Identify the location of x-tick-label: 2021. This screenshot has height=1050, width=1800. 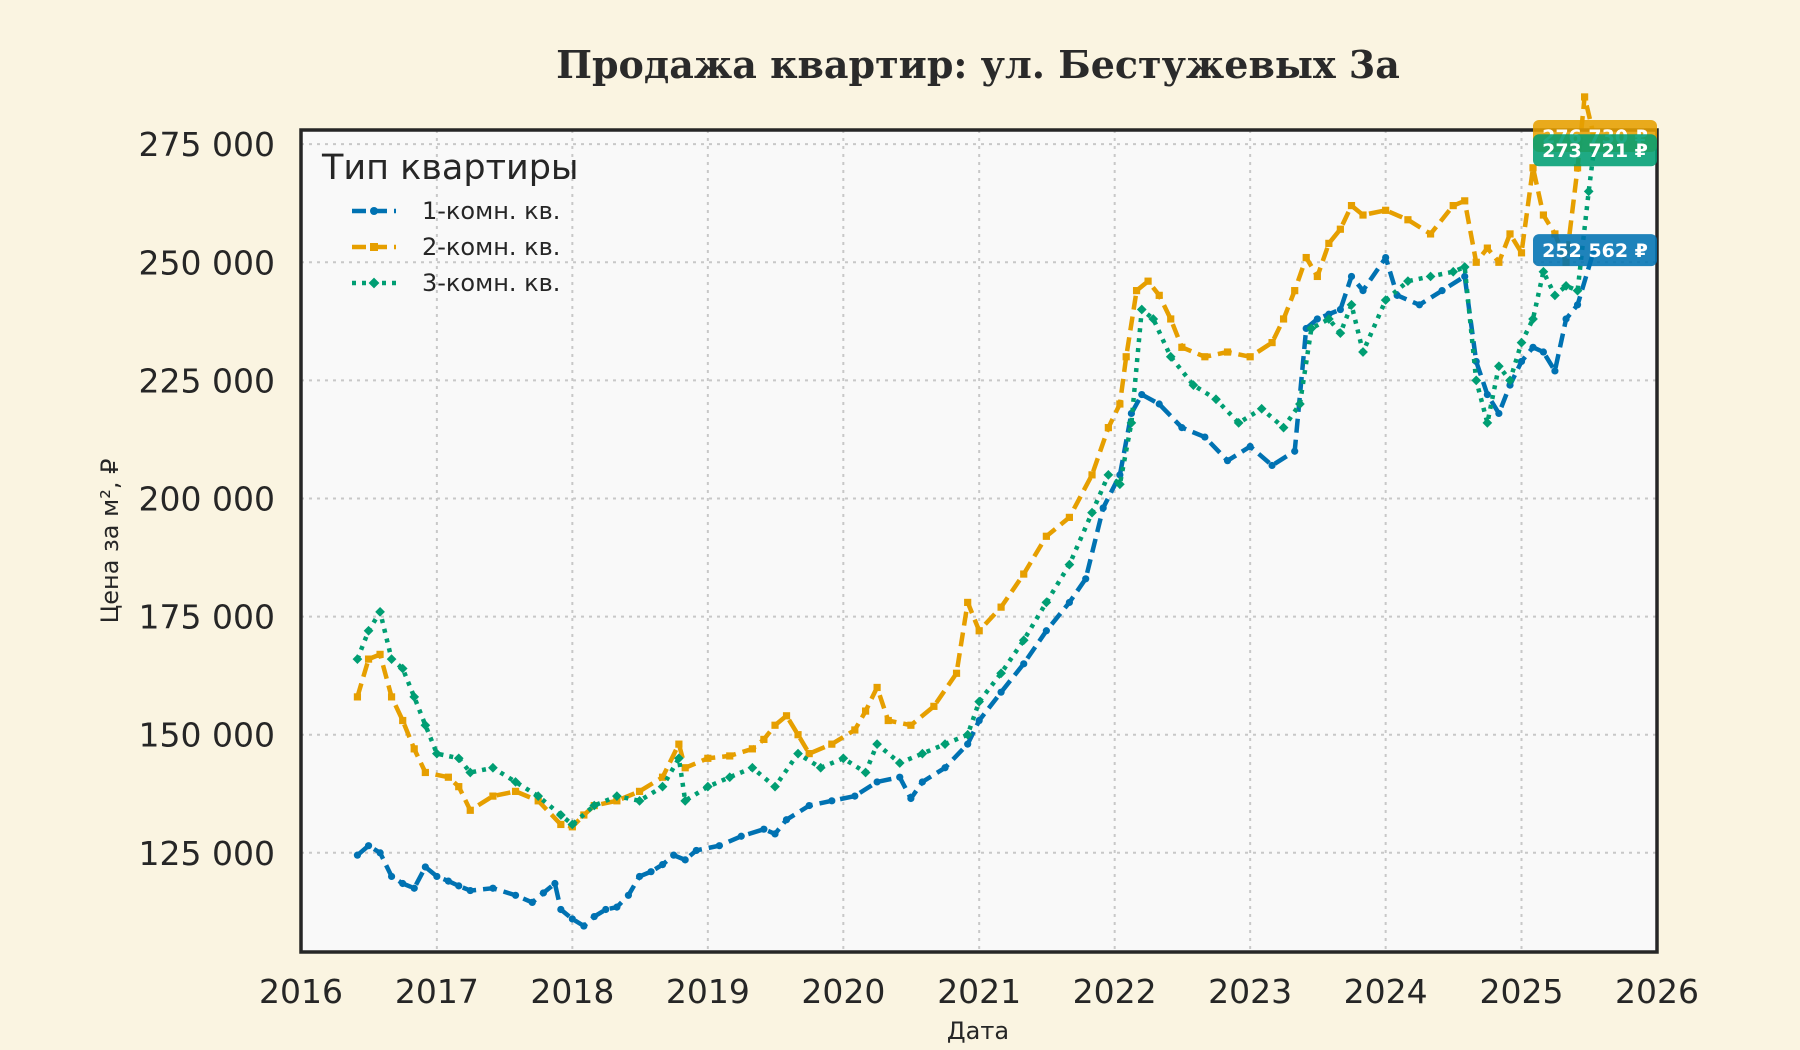
(979, 991).